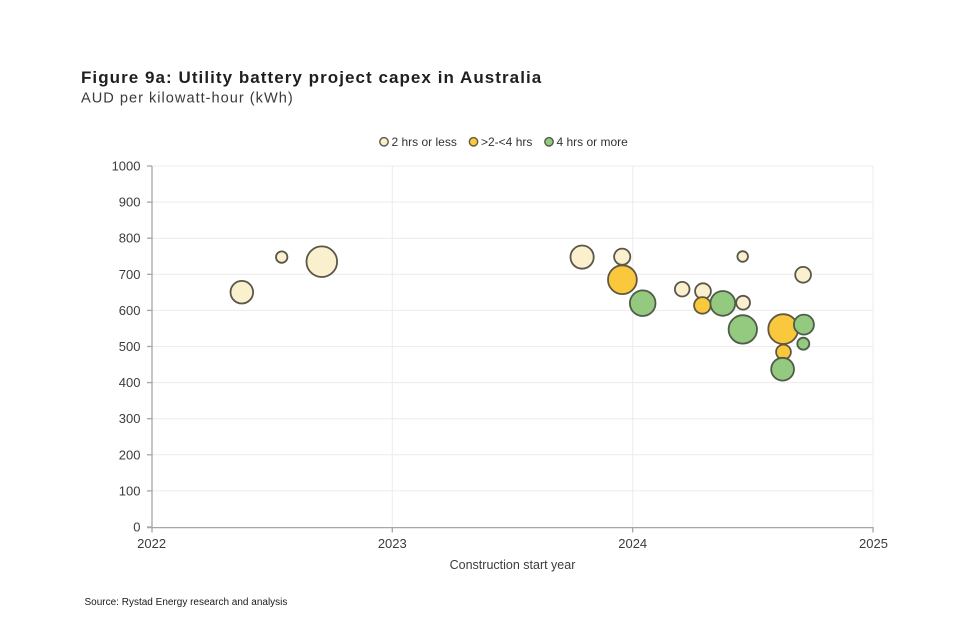  Describe the element at coordinates (126, 166) in the screenshot. I see `svg-text: 1000` at that location.